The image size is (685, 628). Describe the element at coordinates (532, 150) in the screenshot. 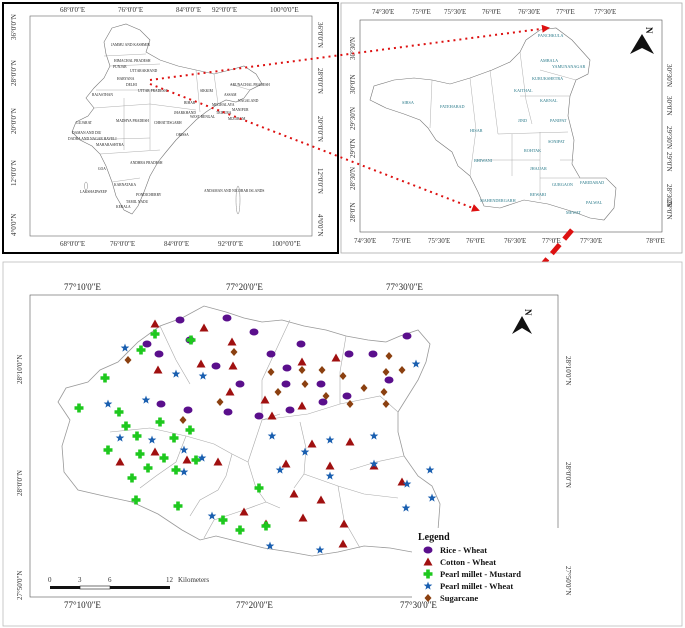

I see `district-label: ROHTAK` at that location.